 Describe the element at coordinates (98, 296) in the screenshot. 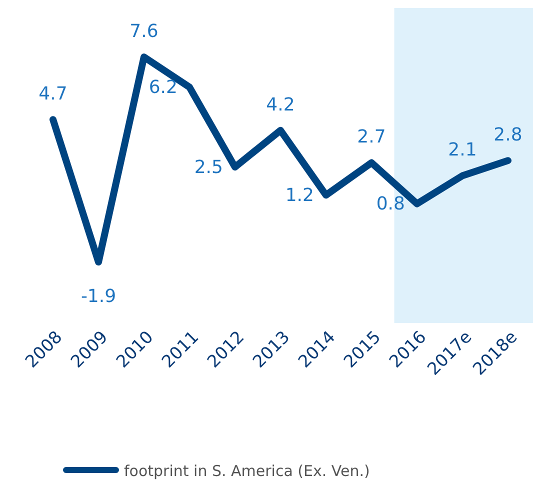

I see `data-label: -1.9` at that location.